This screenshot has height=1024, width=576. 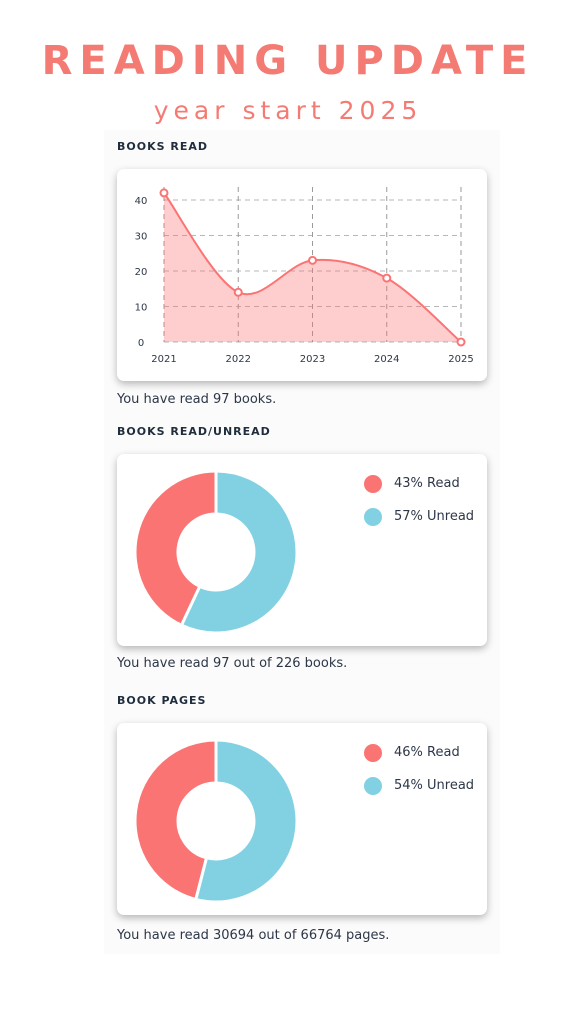 I want to click on legend-label-unread: 57% Unread, so click(x=434, y=516).